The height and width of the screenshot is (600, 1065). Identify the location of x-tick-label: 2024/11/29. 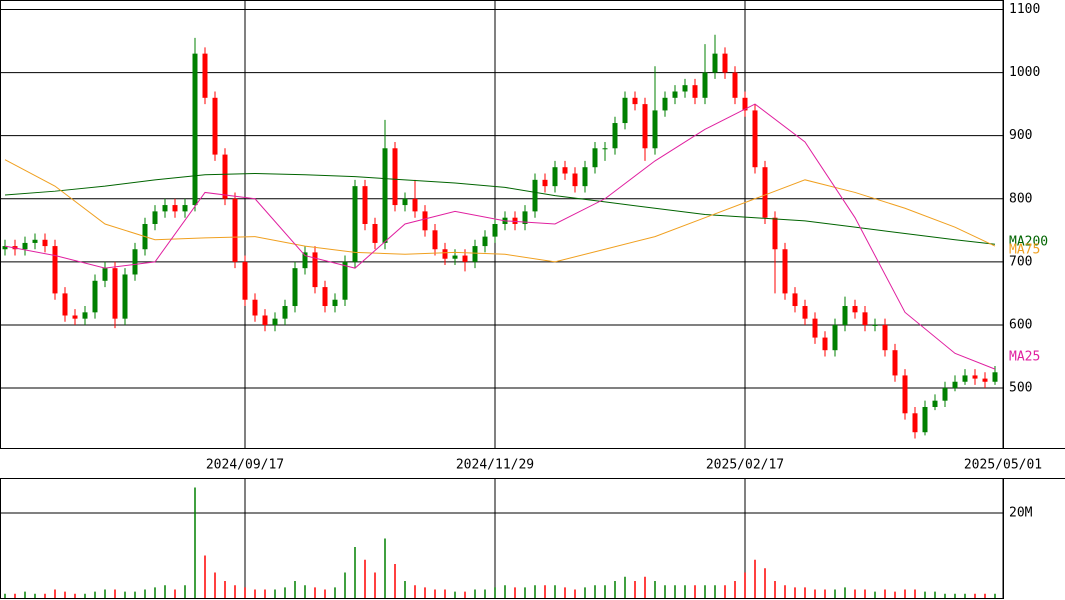
(495, 465).